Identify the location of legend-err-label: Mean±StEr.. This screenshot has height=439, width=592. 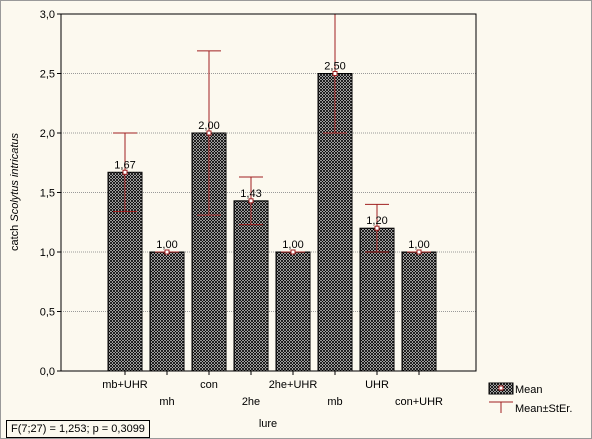
(543, 409).